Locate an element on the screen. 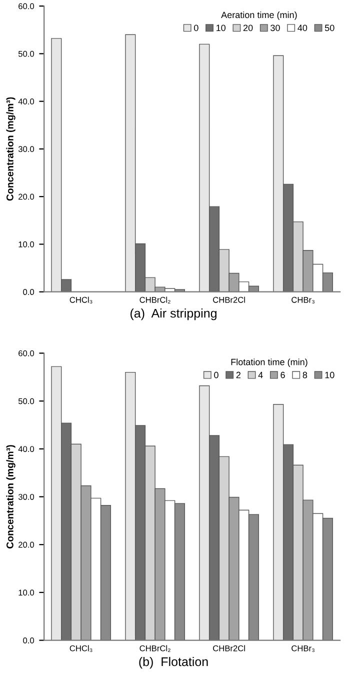 This screenshot has height=674, width=347. text: (a) Air stripping is located at coordinates (173, 314).